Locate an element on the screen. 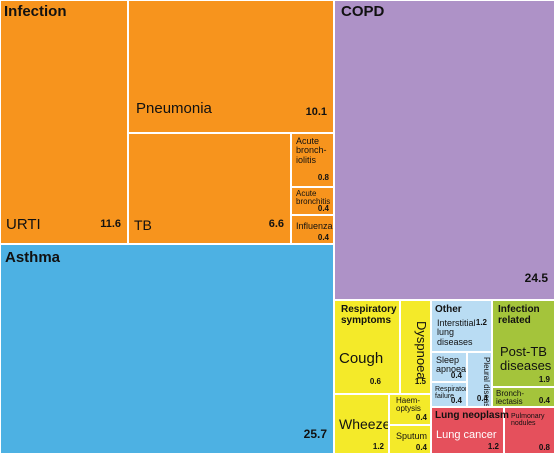 Image resolution: width=555 pixels, height=454 pixels. group-label-infection: Infection is located at coordinates (35, 11).